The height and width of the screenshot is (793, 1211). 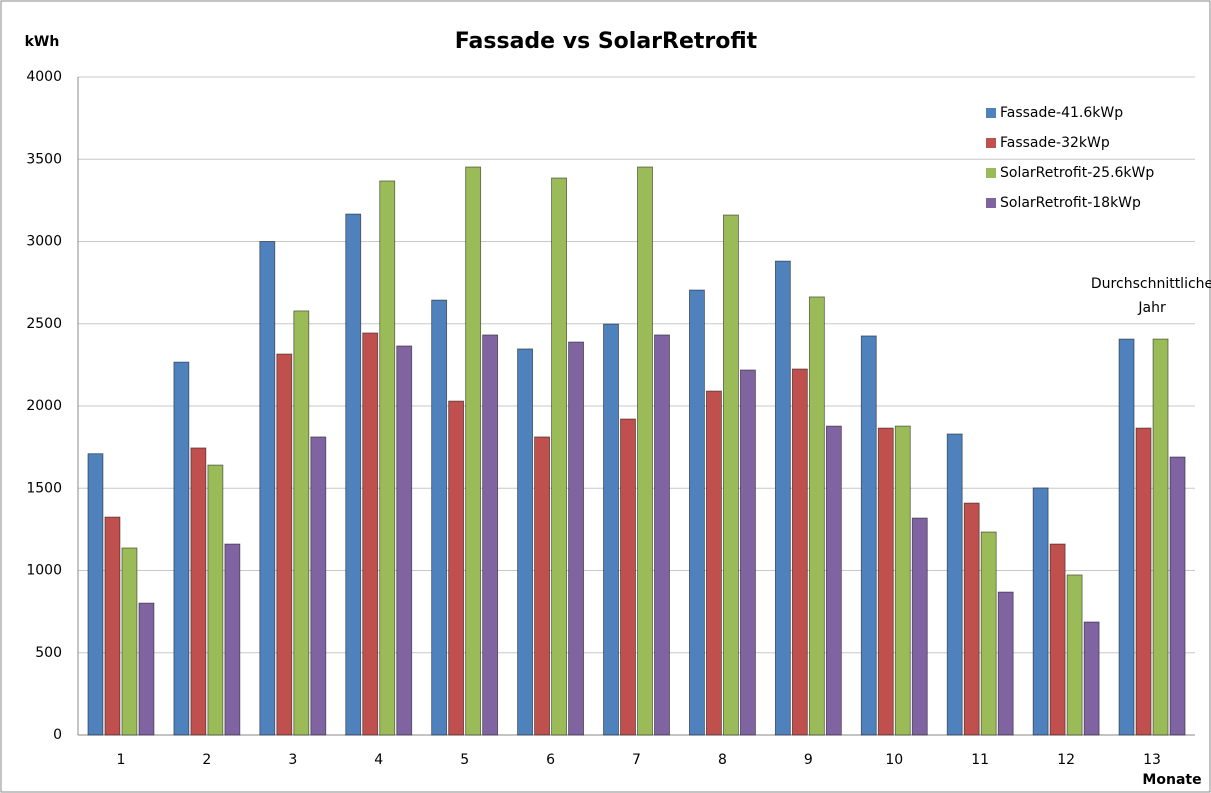 I want to click on y-tick-label: 4000, so click(x=44, y=77).